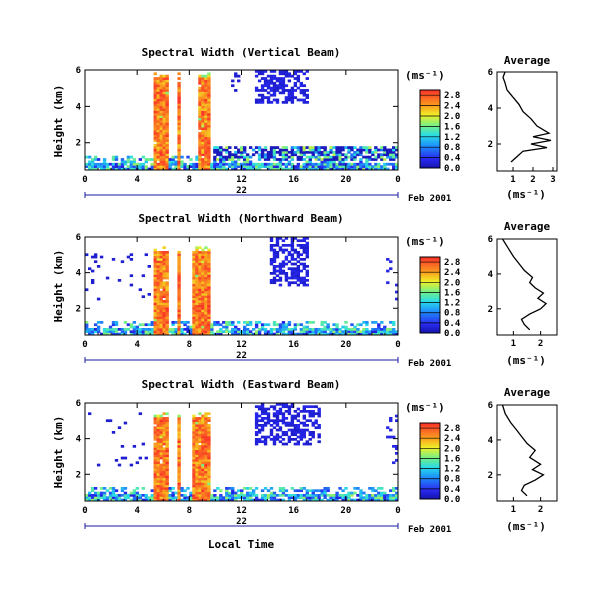 This screenshot has height=598, width=610. What do you see at coordinates (84, 511) in the screenshot?
I see `x-tick-label: 0` at bounding box center [84, 511].